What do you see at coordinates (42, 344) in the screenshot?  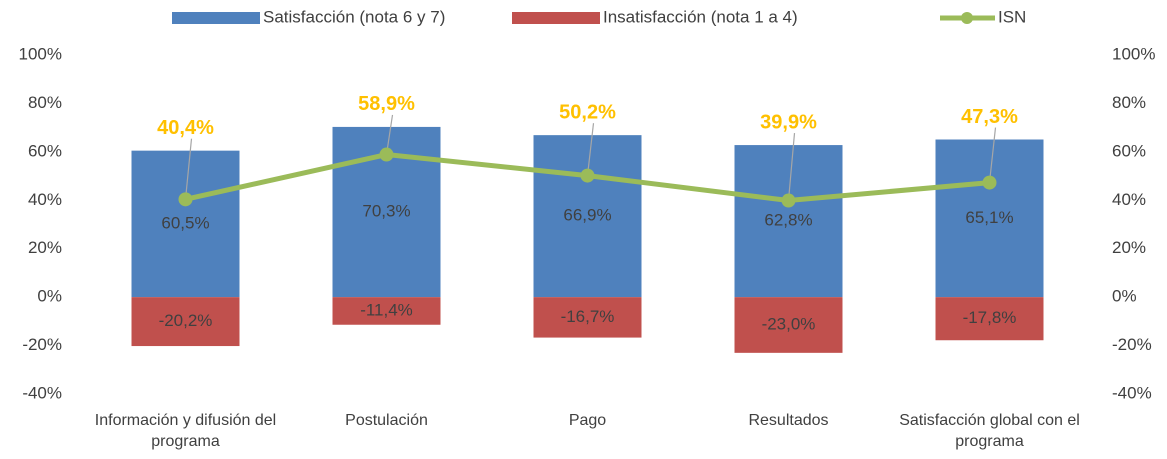 I see `y-tick-label: -20%` at bounding box center [42, 344].